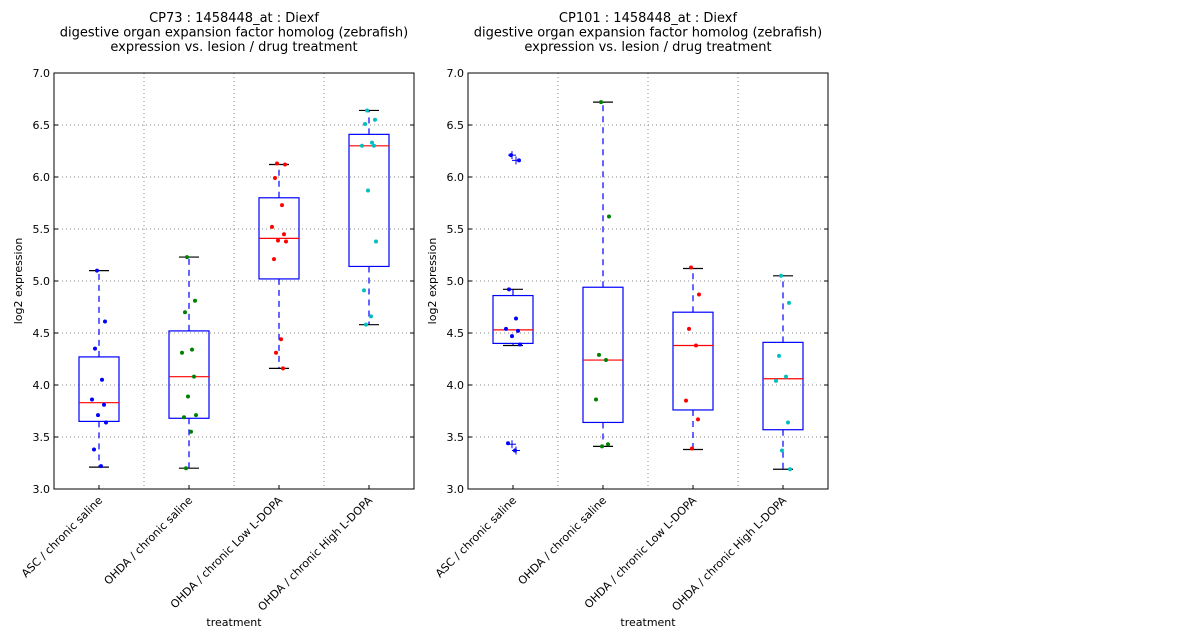  Describe the element at coordinates (476, 537) in the screenshot. I see `x-tick-label: ASC / chronic saline` at that location.